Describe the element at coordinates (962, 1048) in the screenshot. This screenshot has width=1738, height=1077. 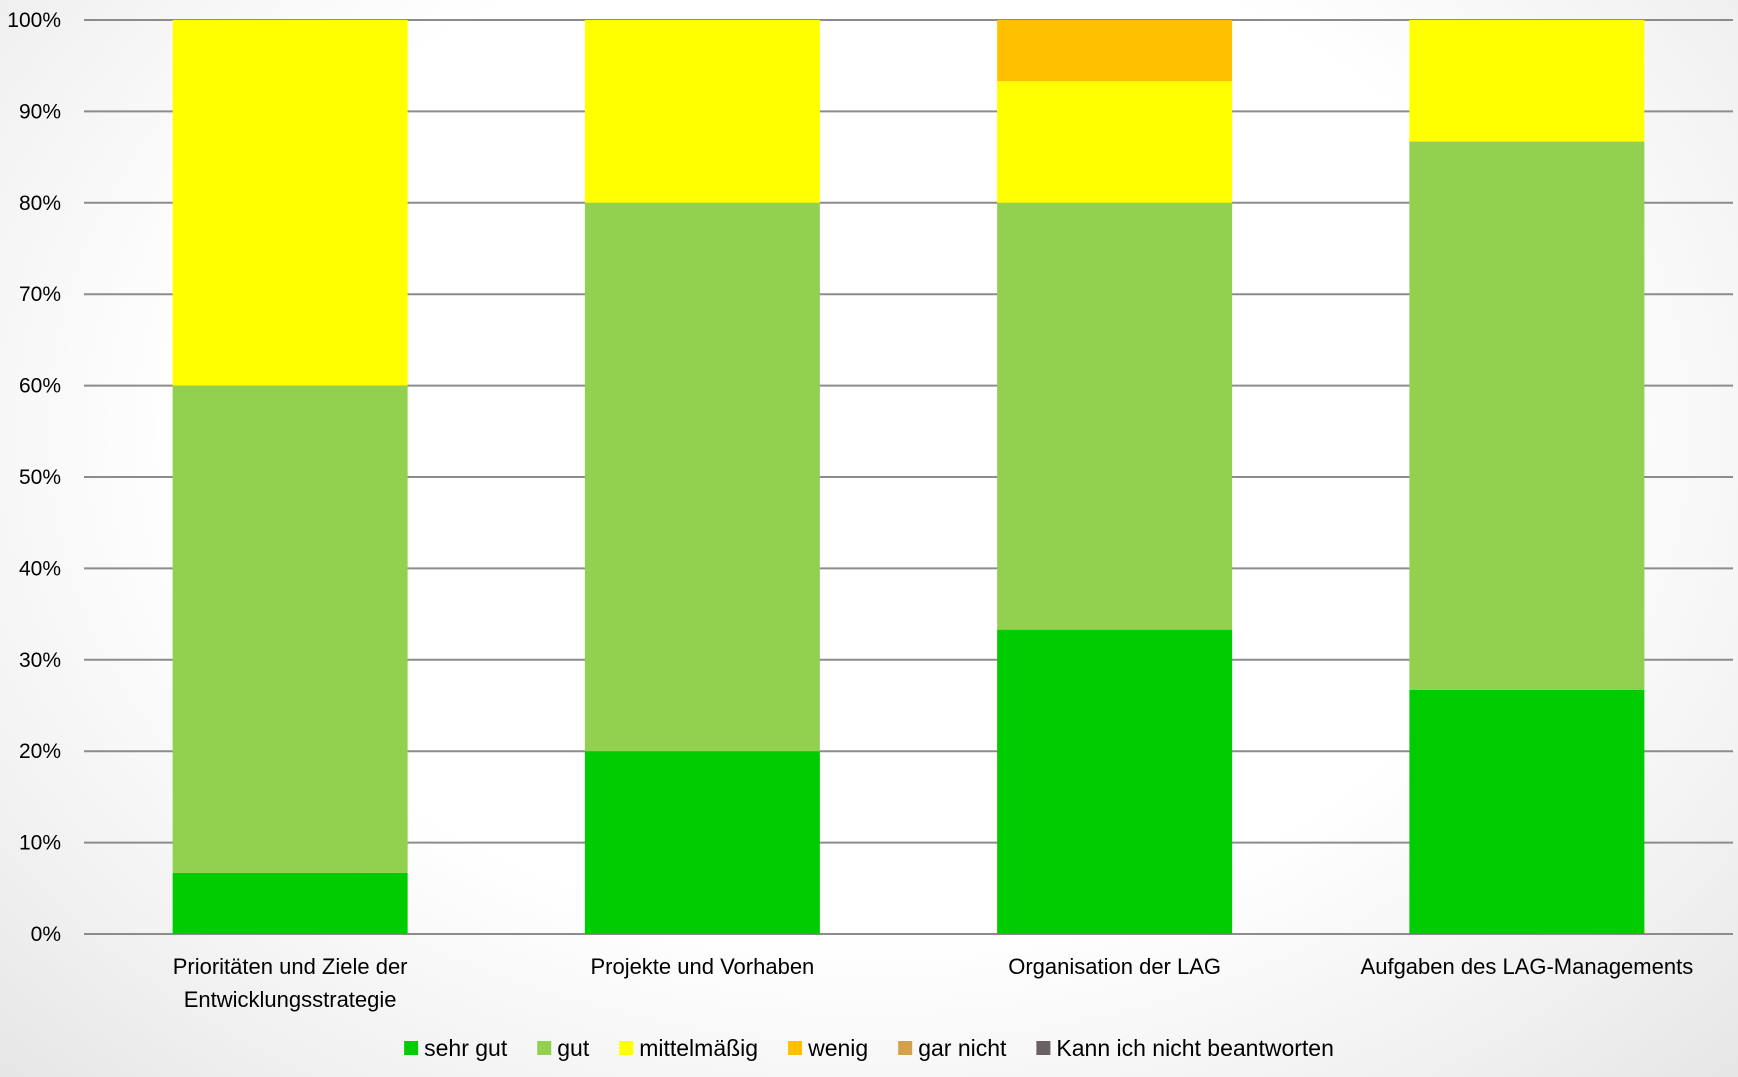
I see `legend-label: gar nicht` at that location.